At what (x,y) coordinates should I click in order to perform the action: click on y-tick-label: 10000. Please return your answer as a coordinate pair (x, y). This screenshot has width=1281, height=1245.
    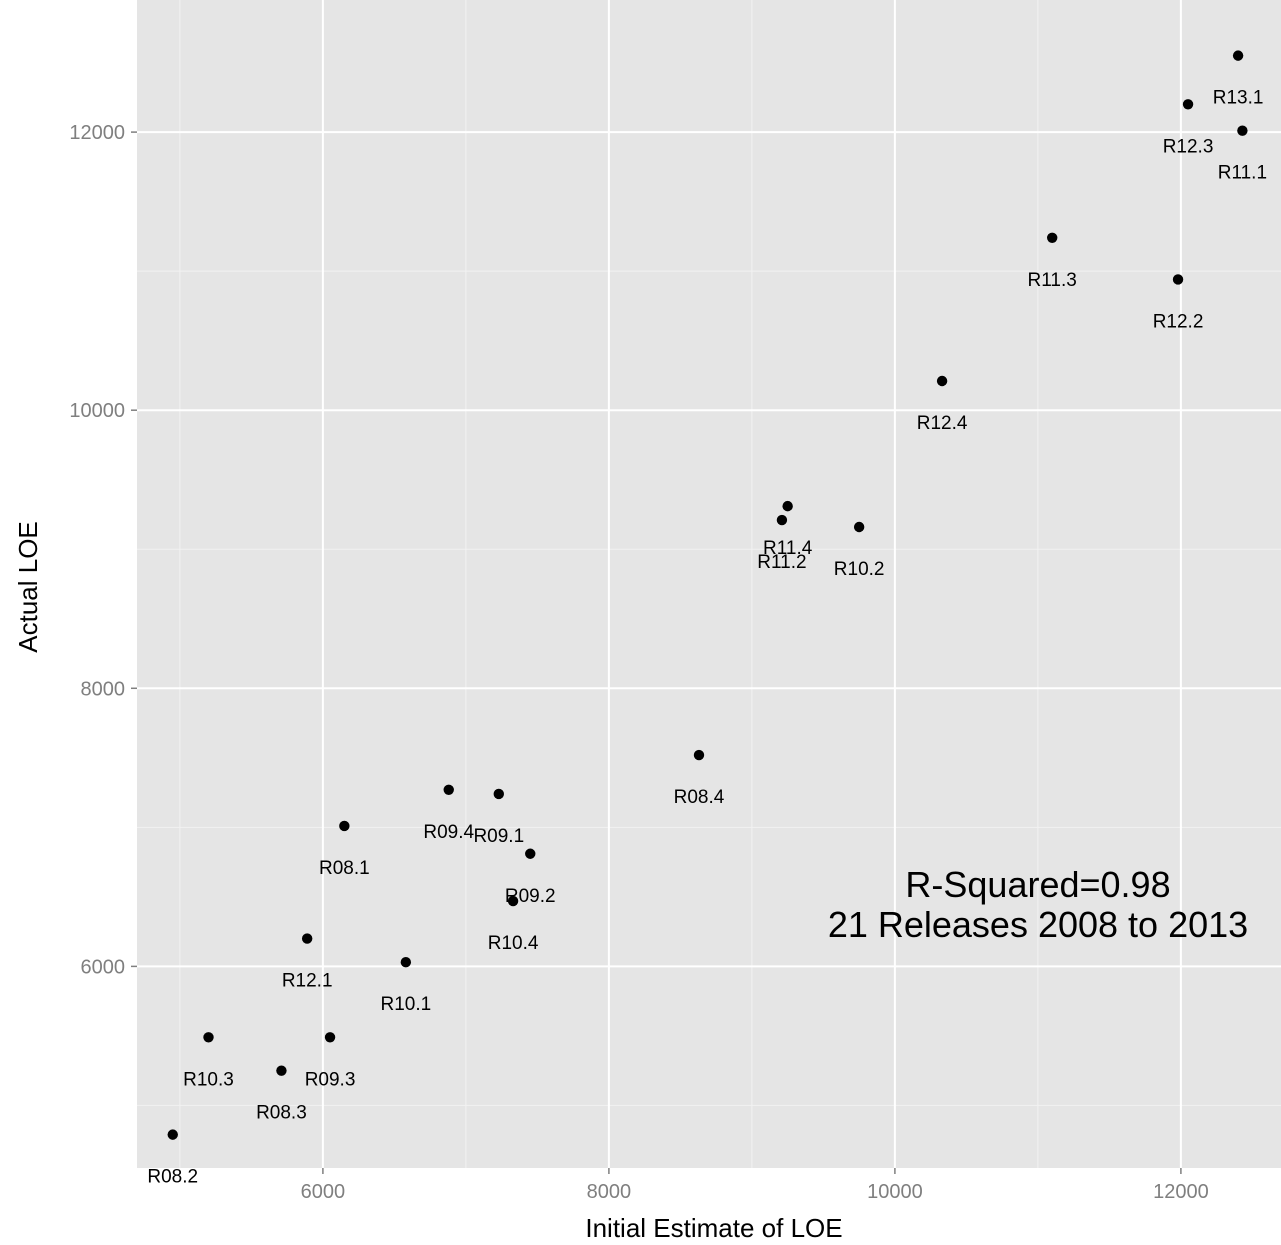
    Looking at the image, I should click on (97, 411).